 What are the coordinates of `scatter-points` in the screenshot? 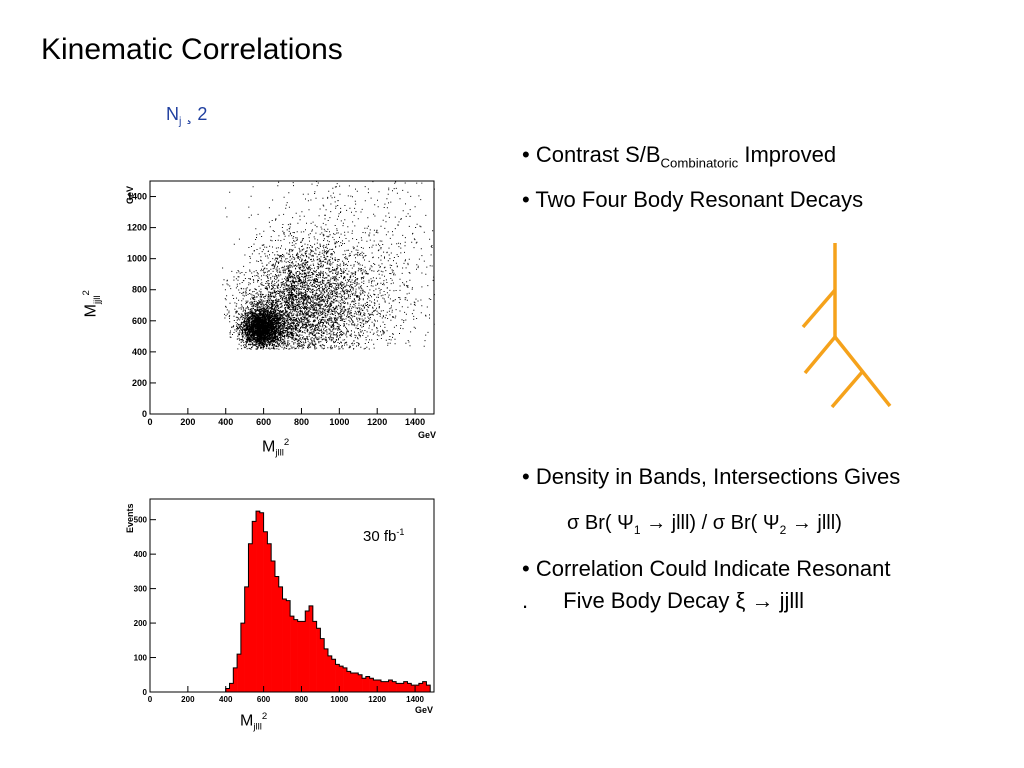 It's located at (328, 265).